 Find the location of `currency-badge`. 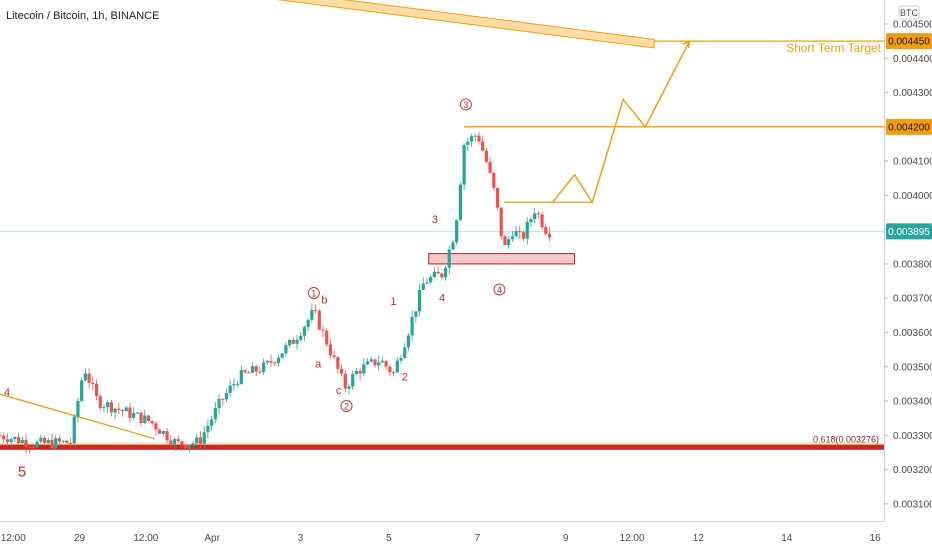

currency-badge is located at coordinates (909, 12).